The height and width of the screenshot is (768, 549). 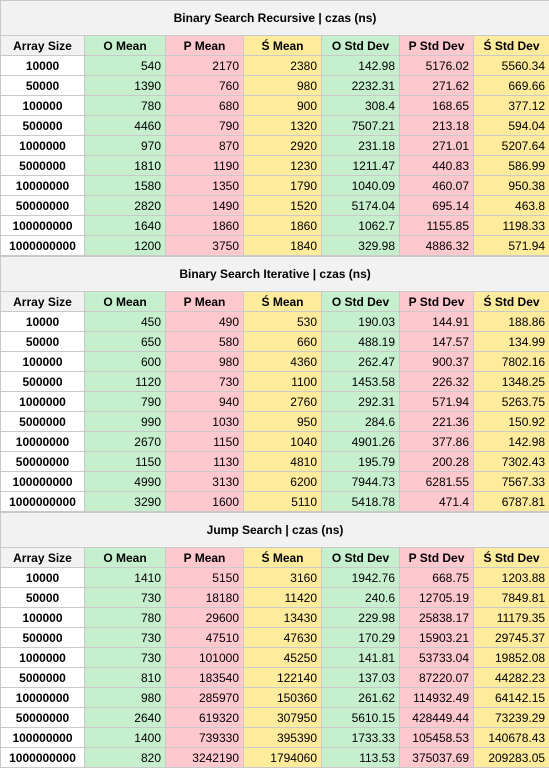 I want to click on cell-p-mean: 1190, so click(x=205, y=166).